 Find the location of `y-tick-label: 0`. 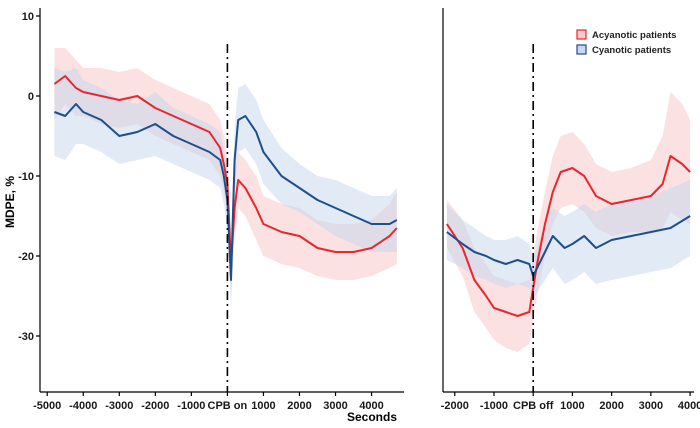

y-tick-label: 0 is located at coordinates (31, 97).